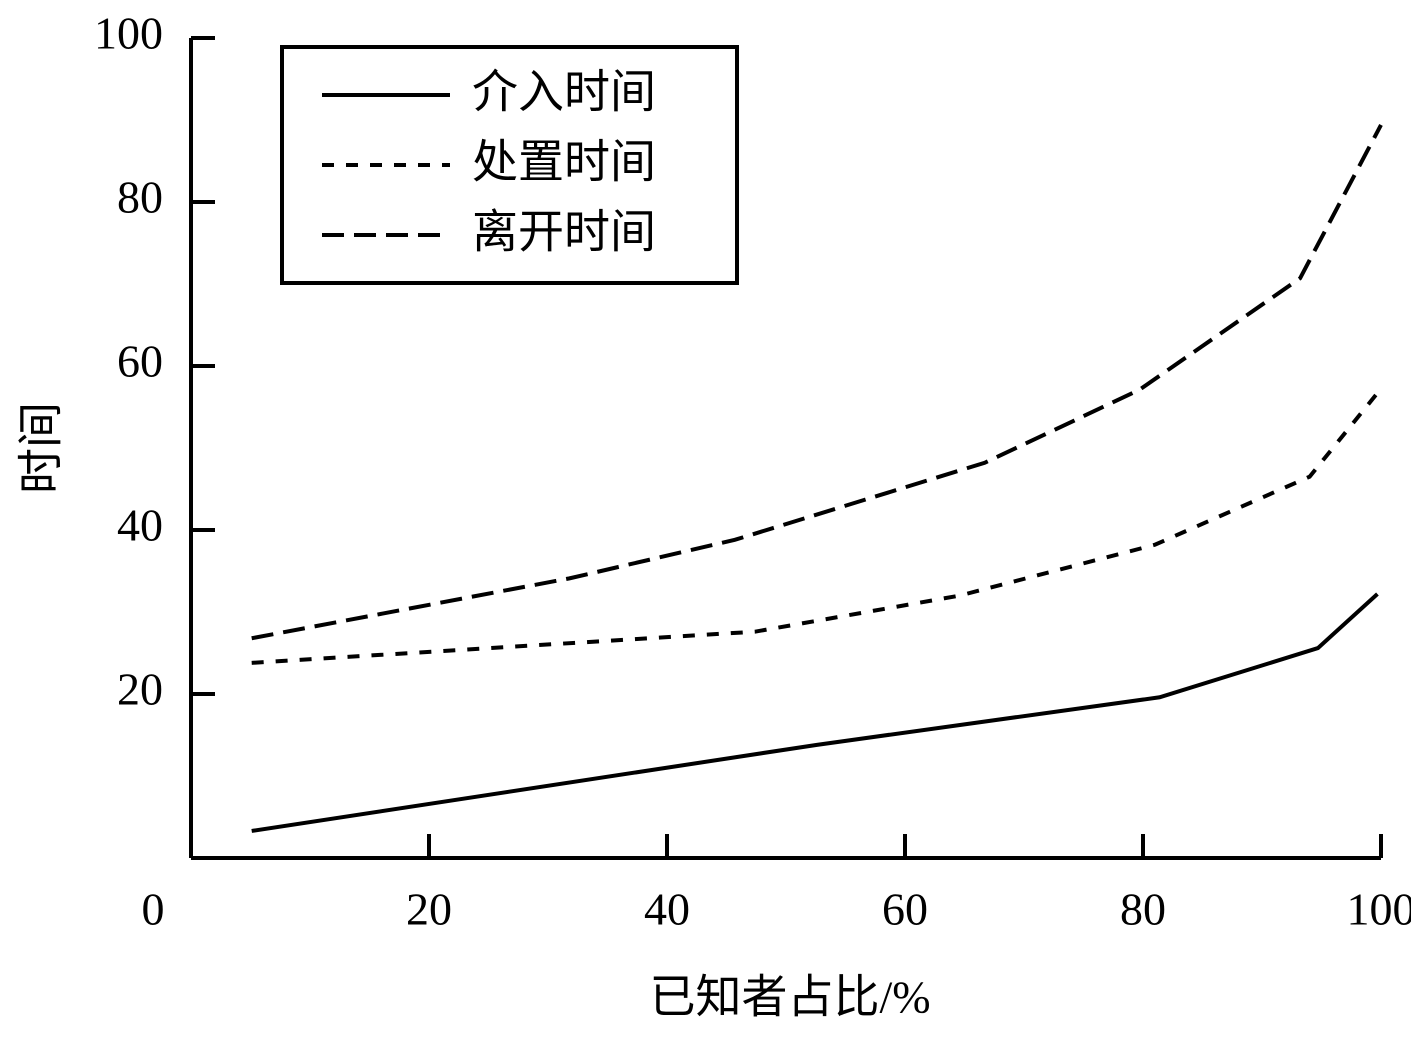 Image resolution: width=1411 pixels, height=1038 pixels. What do you see at coordinates (140, 361) in the screenshot?
I see `y-tick-label: 60` at bounding box center [140, 361].